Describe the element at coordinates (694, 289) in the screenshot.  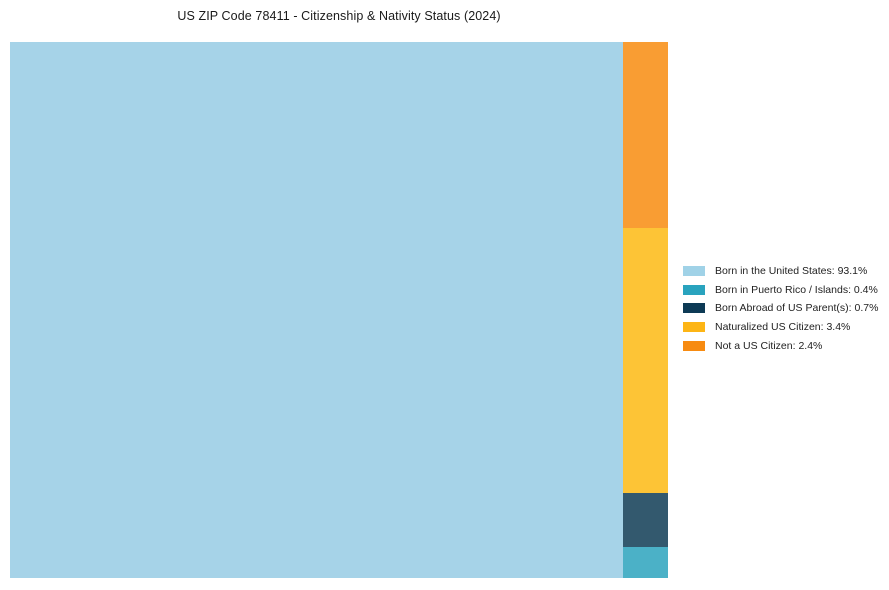
I see `legend-swatch-born-in-puerto-rico-islands` at that location.